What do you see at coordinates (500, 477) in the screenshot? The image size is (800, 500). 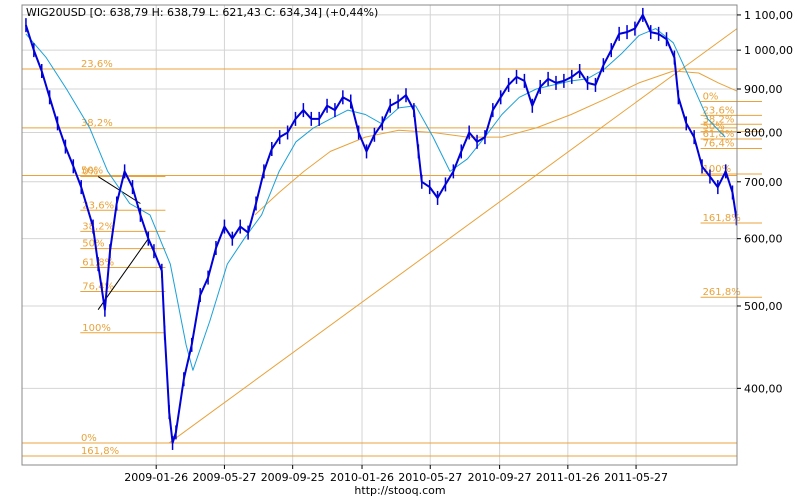 I see `x-tick-label: 2010-09-27` at bounding box center [500, 477].